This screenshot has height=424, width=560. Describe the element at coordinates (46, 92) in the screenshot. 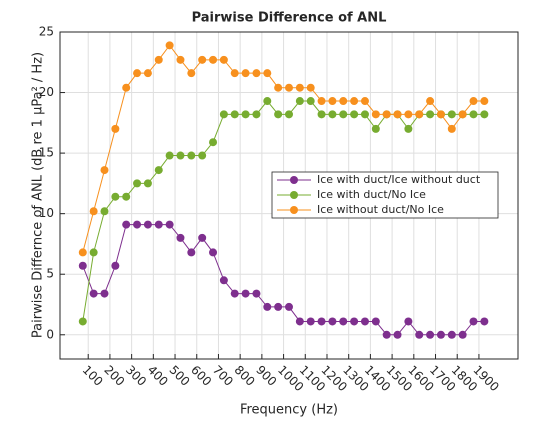

I see `y-tick-label: 20` at that location.